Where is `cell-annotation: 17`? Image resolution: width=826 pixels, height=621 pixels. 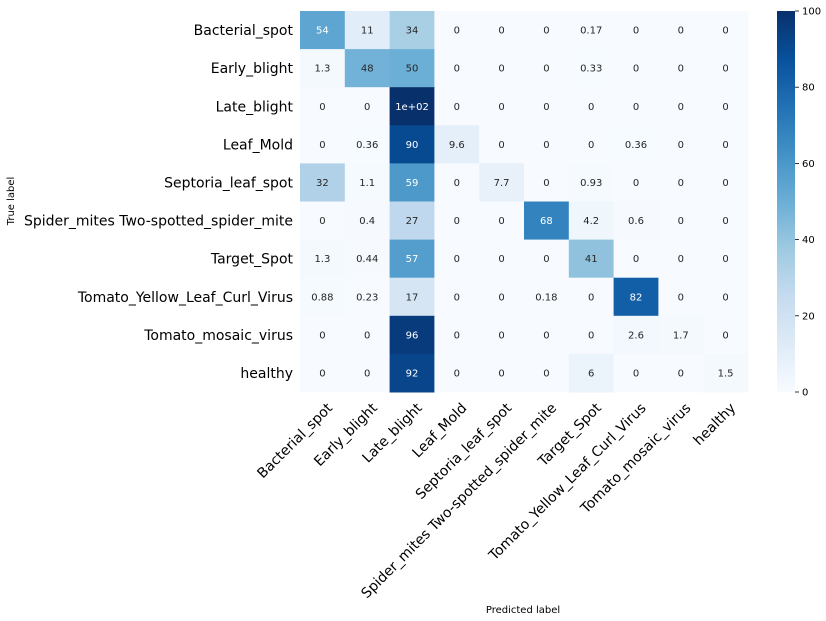
cell-annotation: 17 is located at coordinates (412, 297).